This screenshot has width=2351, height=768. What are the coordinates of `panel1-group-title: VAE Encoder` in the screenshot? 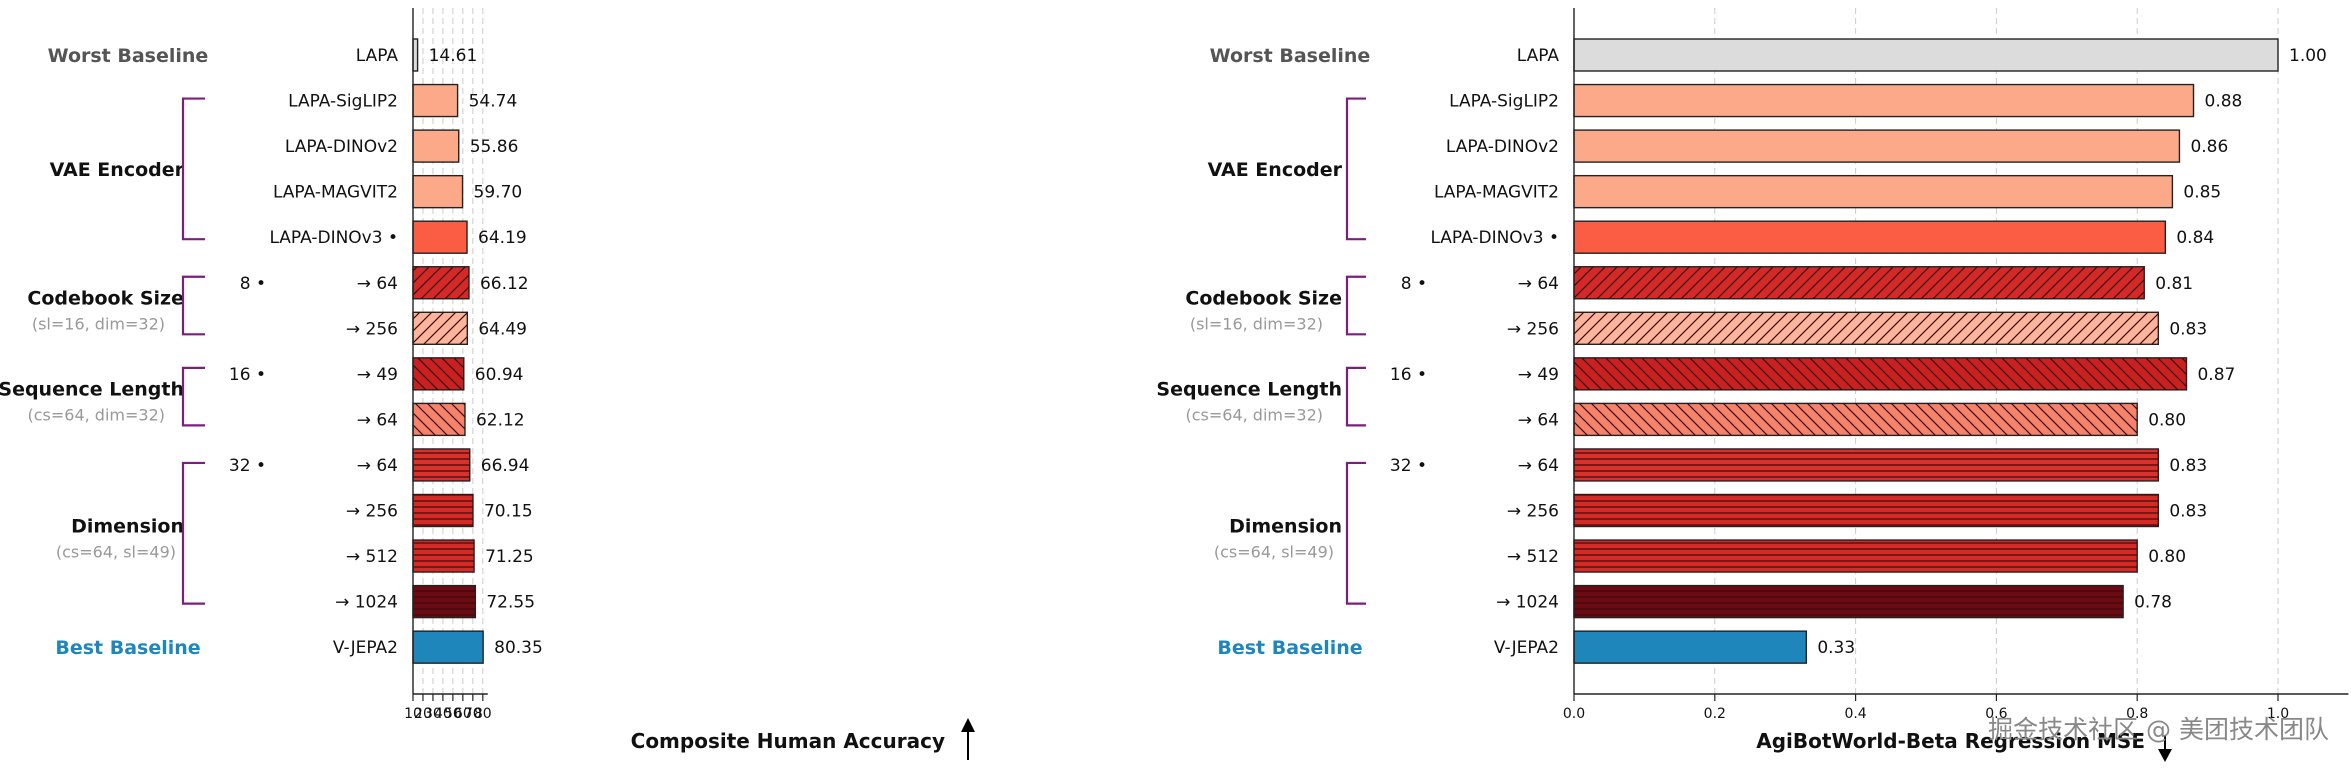 It's located at (117, 170).